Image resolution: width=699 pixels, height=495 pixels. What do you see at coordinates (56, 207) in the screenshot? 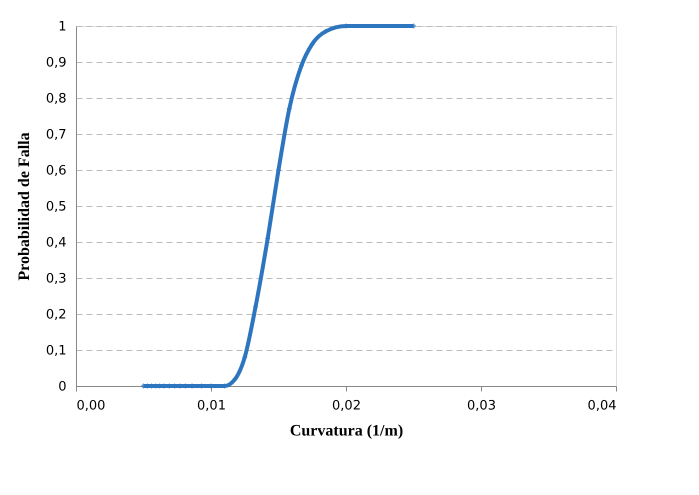
I see `y-tick-label: 0,5` at bounding box center [56, 207].